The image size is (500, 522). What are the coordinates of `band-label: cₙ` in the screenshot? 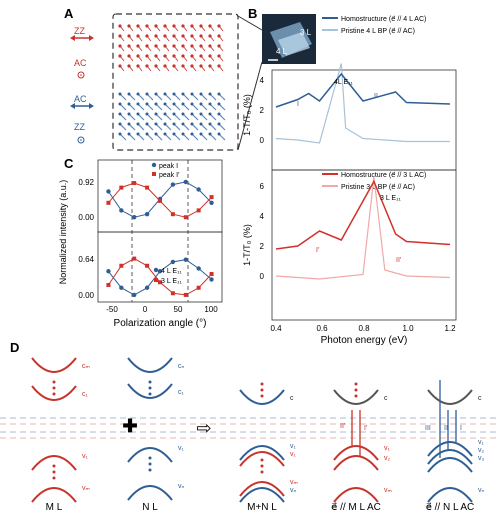 It's located at (181, 366).